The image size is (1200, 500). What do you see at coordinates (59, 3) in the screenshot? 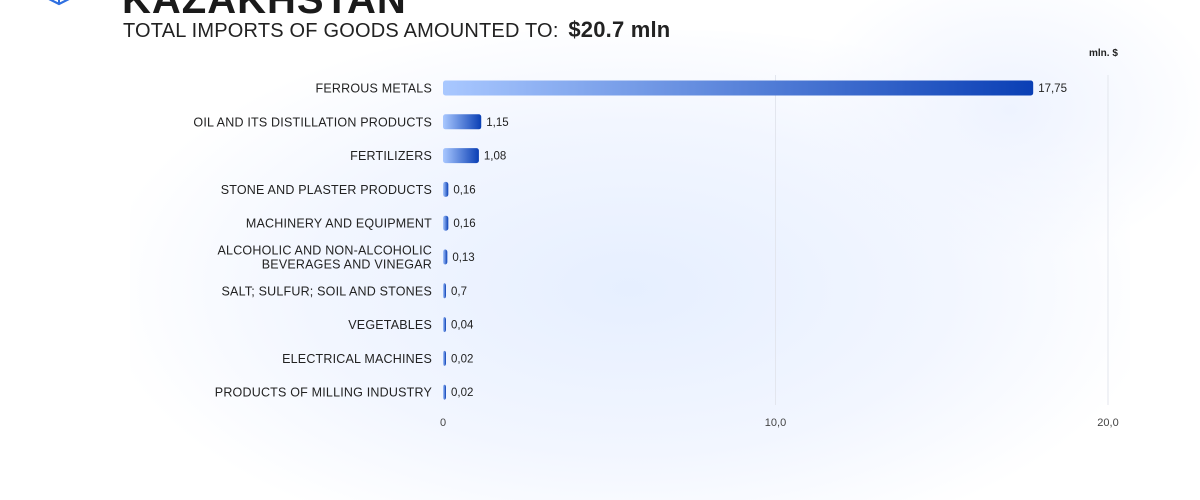
I see `globe-logo-icon` at bounding box center [59, 3].